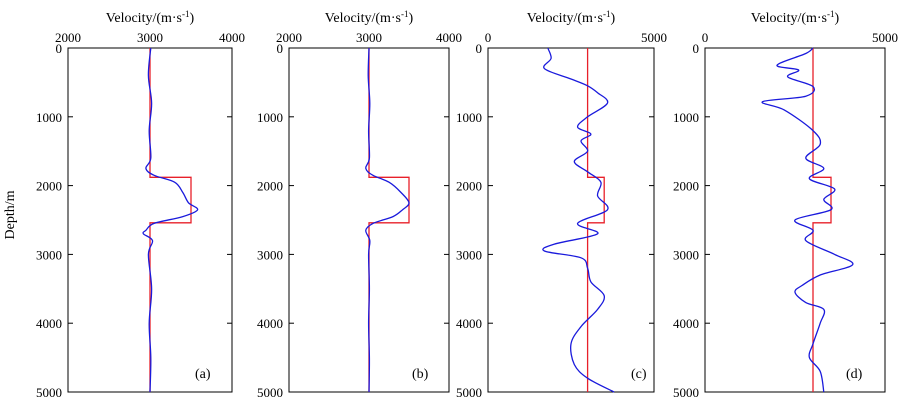  Describe the element at coordinates (420, 374) in the screenshot. I see `panel-label: (b)` at that location.